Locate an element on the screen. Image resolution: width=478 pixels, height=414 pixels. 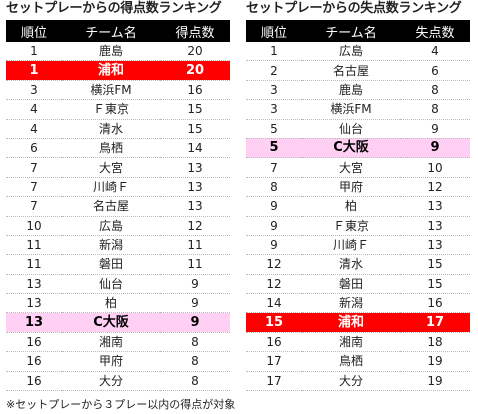
table-row: 11 磐田 11 is located at coordinates (118, 264).